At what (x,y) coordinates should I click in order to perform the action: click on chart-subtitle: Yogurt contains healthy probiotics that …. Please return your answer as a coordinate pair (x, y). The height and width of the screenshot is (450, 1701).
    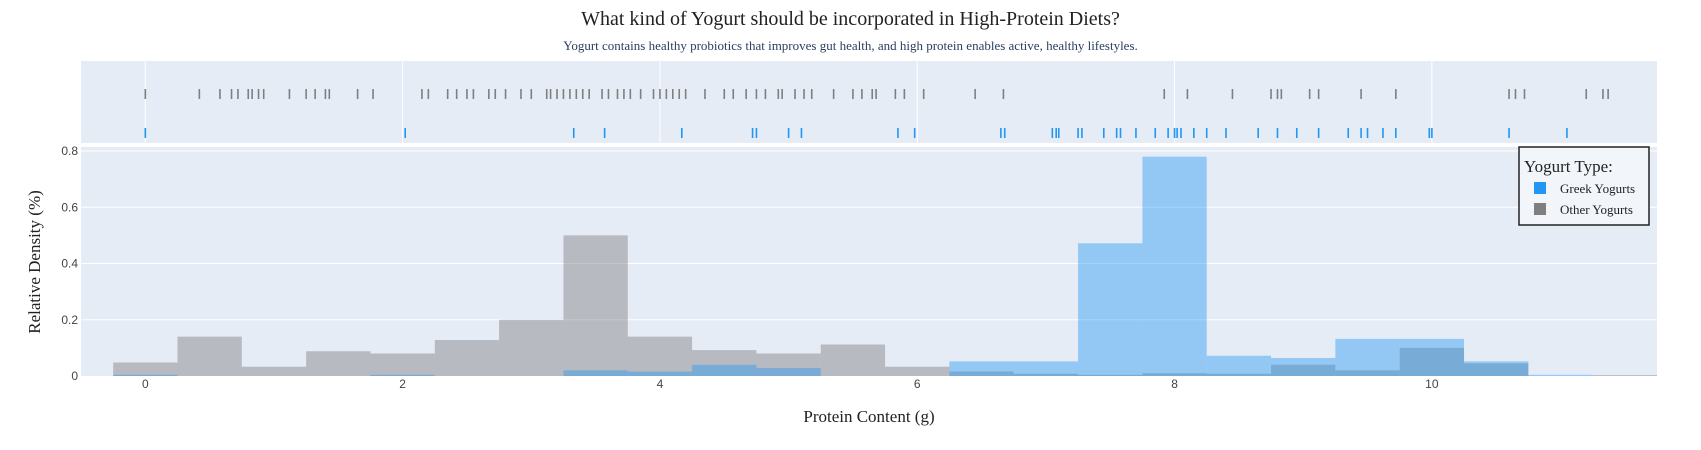
    Looking at the image, I should click on (850, 45).